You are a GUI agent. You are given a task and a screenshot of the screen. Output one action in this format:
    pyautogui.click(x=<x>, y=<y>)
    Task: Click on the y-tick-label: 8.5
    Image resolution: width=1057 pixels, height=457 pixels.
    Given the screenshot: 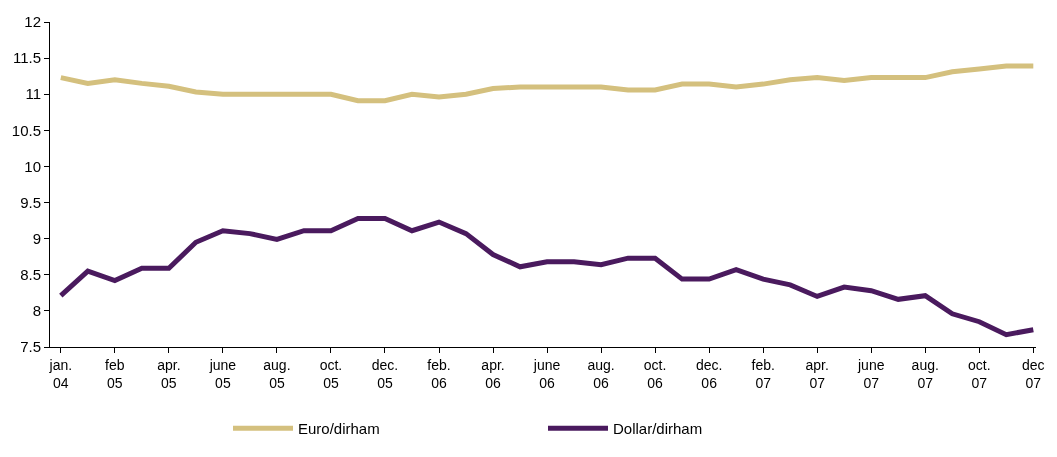 What is the action you would take?
    pyautogui.click(x=30, y=275)
    